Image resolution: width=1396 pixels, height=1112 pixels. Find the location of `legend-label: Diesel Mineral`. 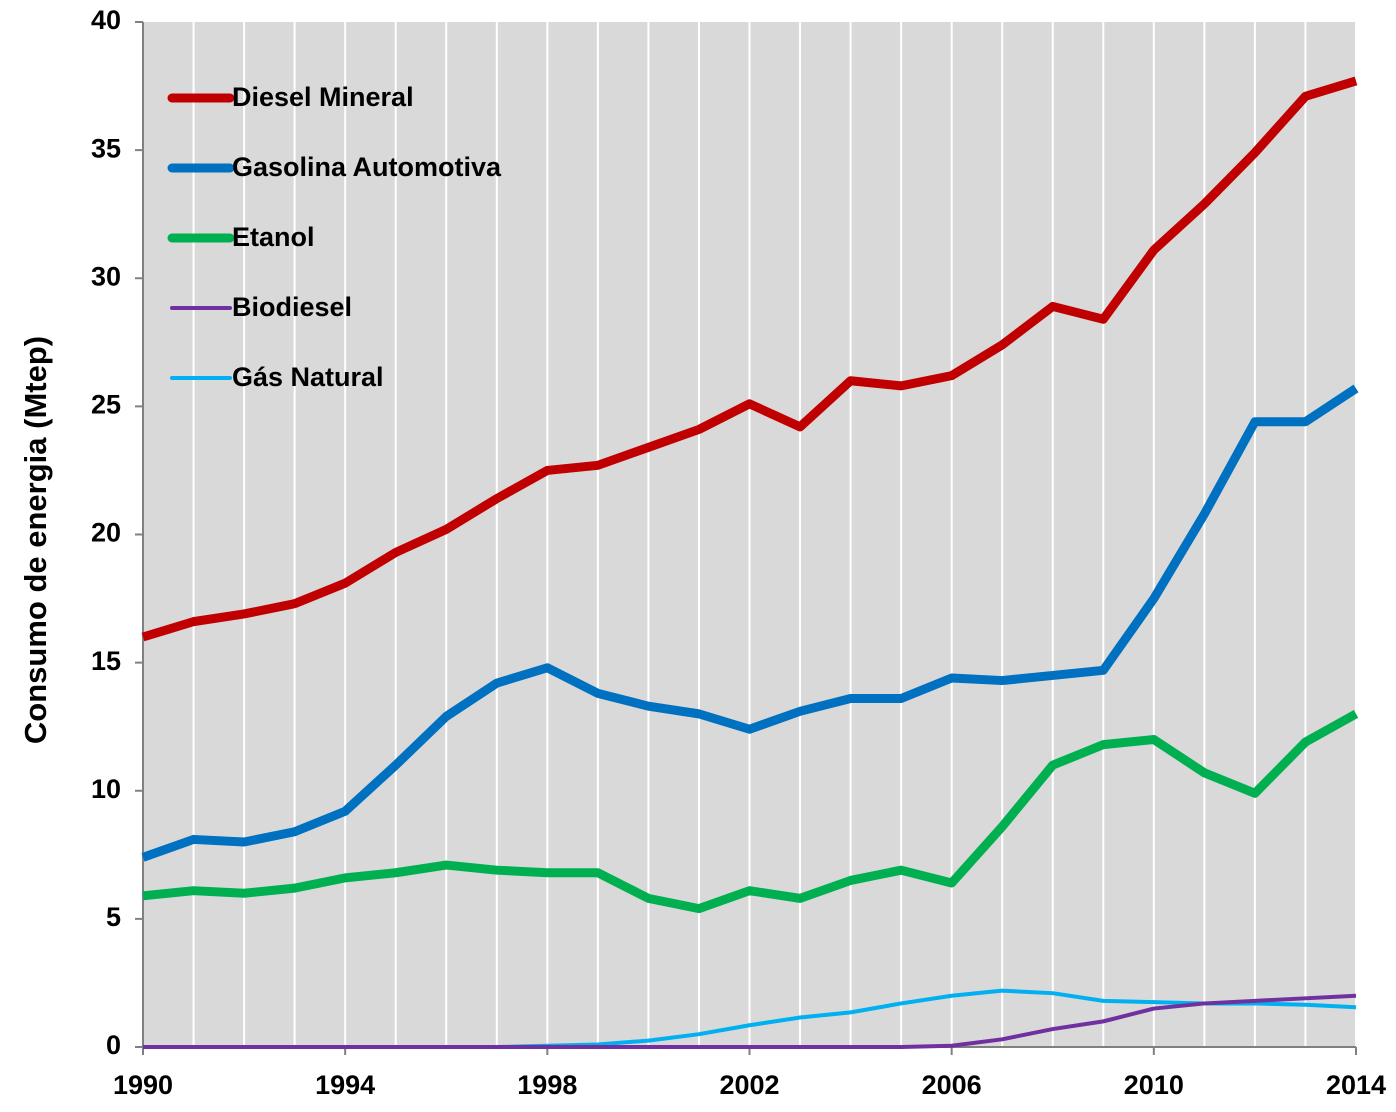

legend-label: Diesel Mineral is located at coordinates (323, 97).